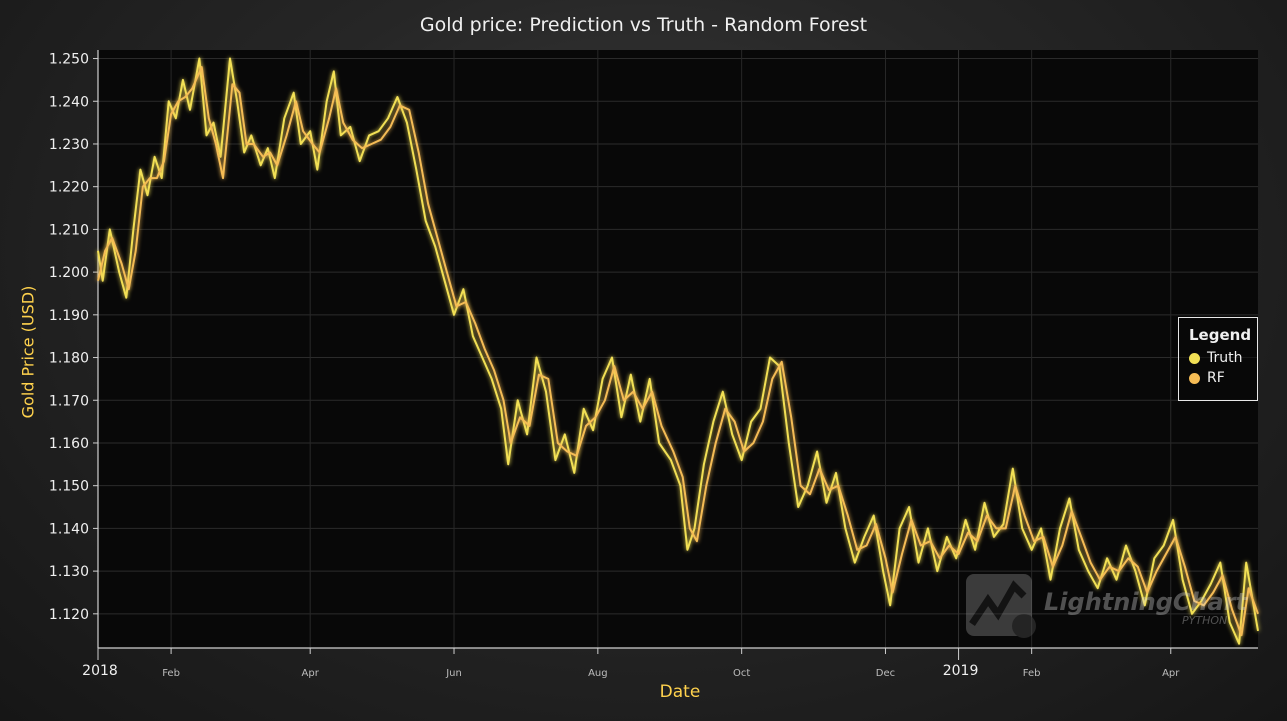  Describe the element at coordinates (69, 401) in the screenshot. I see `y-tick-label: 1.170` at that location.